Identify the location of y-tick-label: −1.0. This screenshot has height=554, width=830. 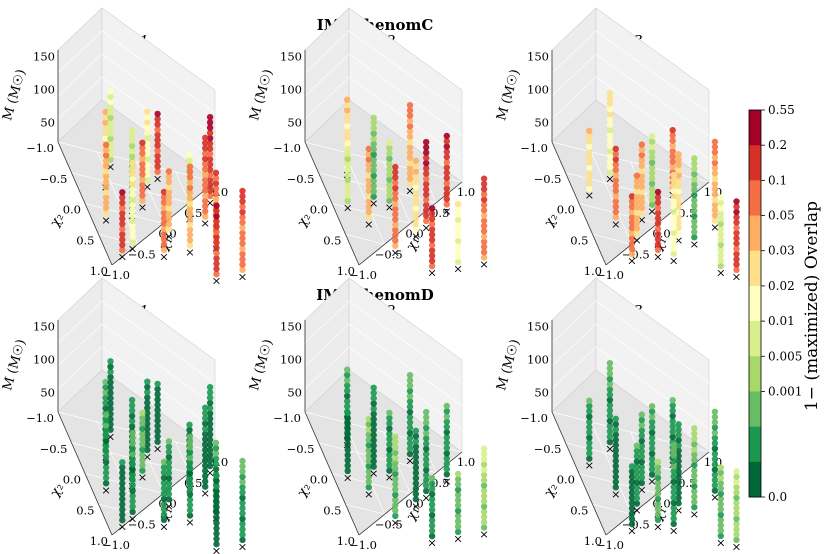
(534, 148).